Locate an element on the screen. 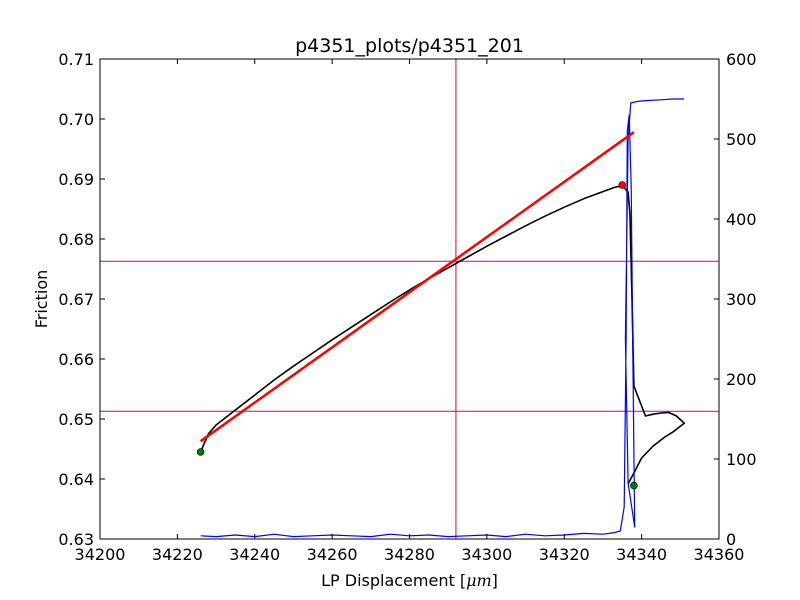 This screenshot has height=600, width=800. y2-tick-label-1: 100 is located at coordinates (741, 459).